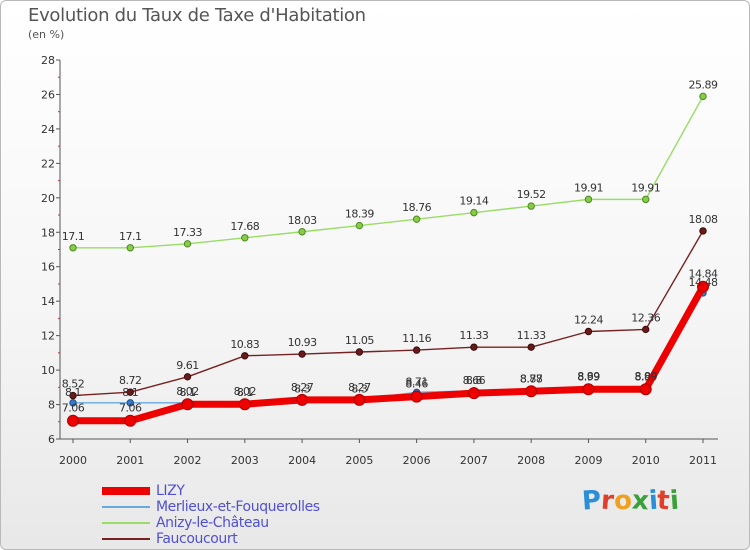  What do you see at coordinates (703, 84) in the screenshot?
I see `data-label: 25.89` at bounding box center [703, 84].